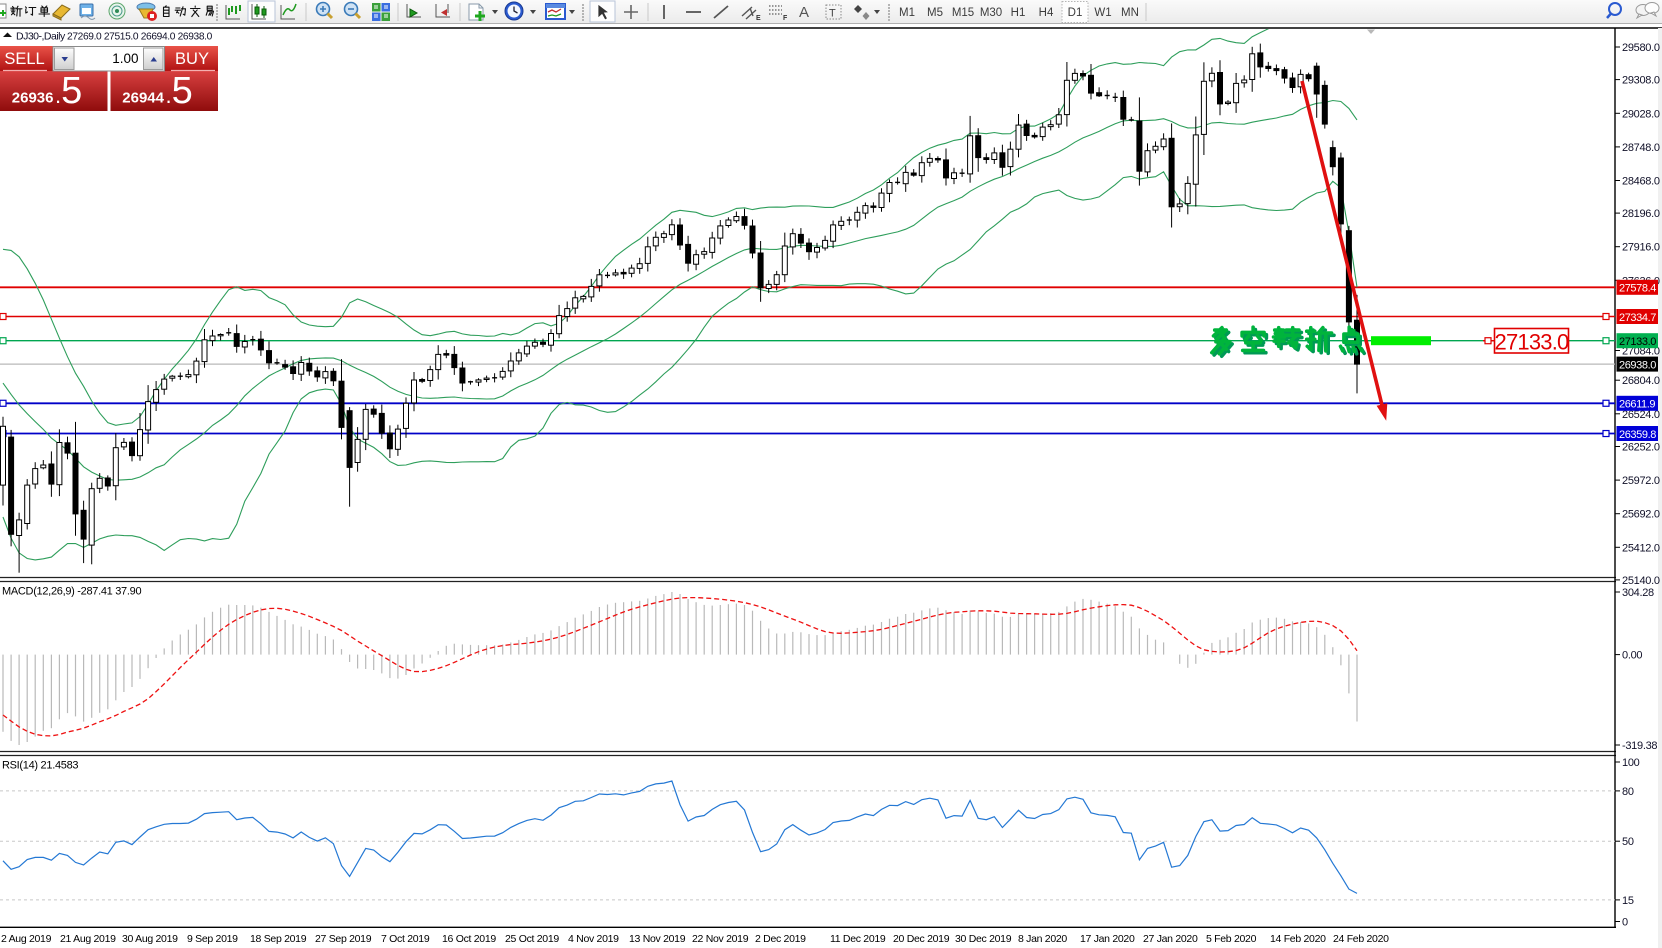  I want to click on svg-text: 7 Oct 2019, so click(405, 939).